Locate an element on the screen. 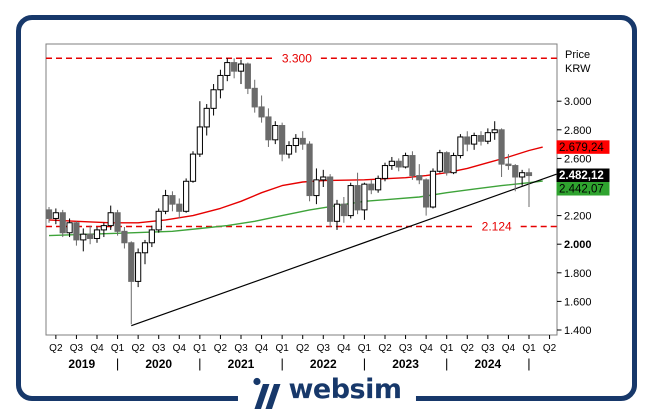 This screenshot has width=653, height=419. y-axis-title-line2: KRW is located at coordinates (578, 69).